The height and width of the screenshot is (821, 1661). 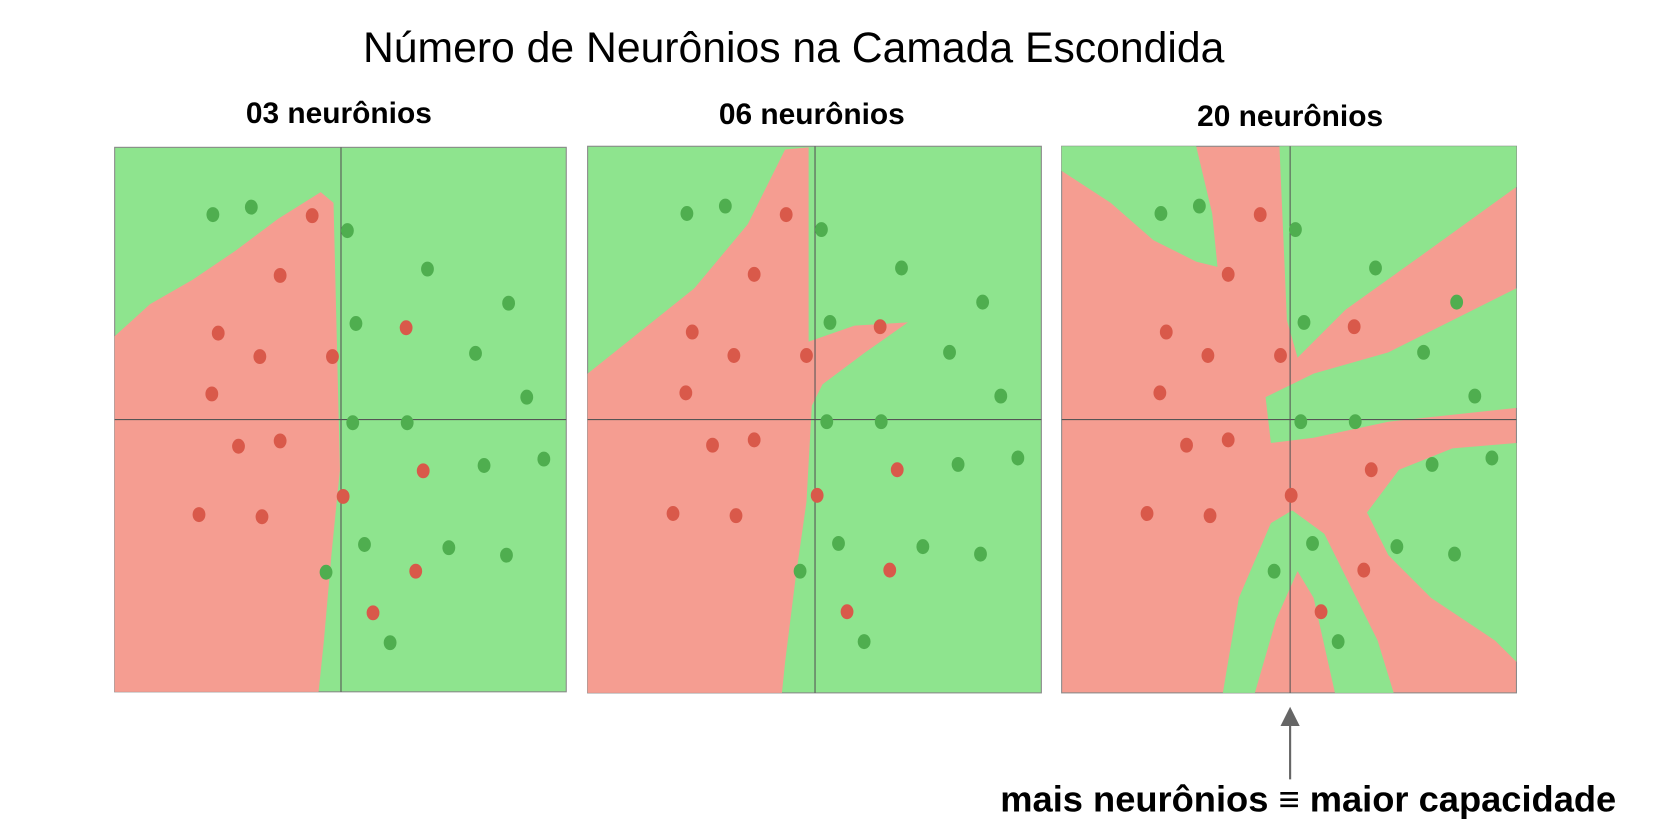 What do you see at coordinates (1308, 798) in the screenshot?
I see `annotation: mais neurônios ≡ maior capacidade` at bounding box center [1308, 798].